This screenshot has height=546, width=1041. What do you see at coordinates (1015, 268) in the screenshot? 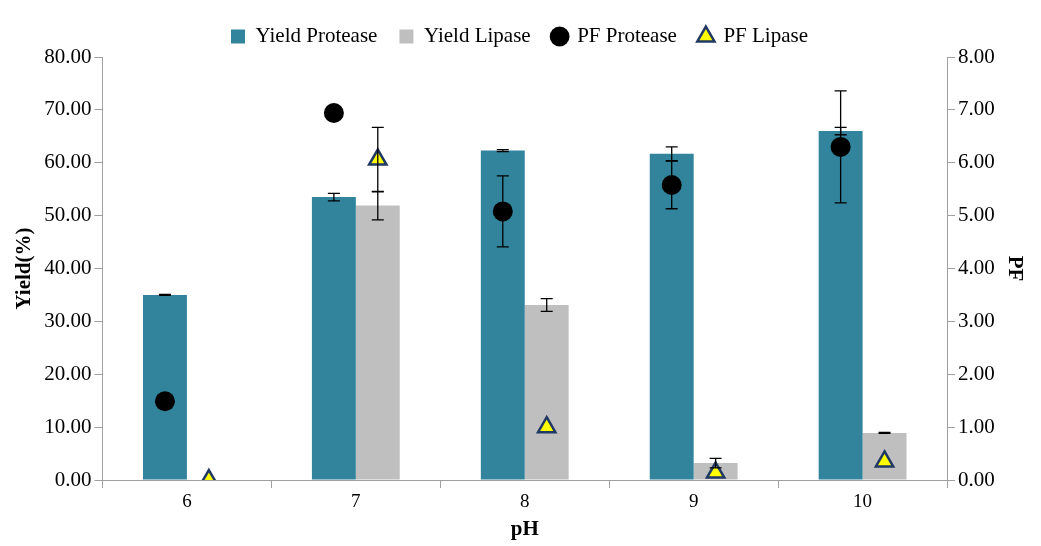
I see `y2-axis-title: PF` at bounding box center [1015, 268].